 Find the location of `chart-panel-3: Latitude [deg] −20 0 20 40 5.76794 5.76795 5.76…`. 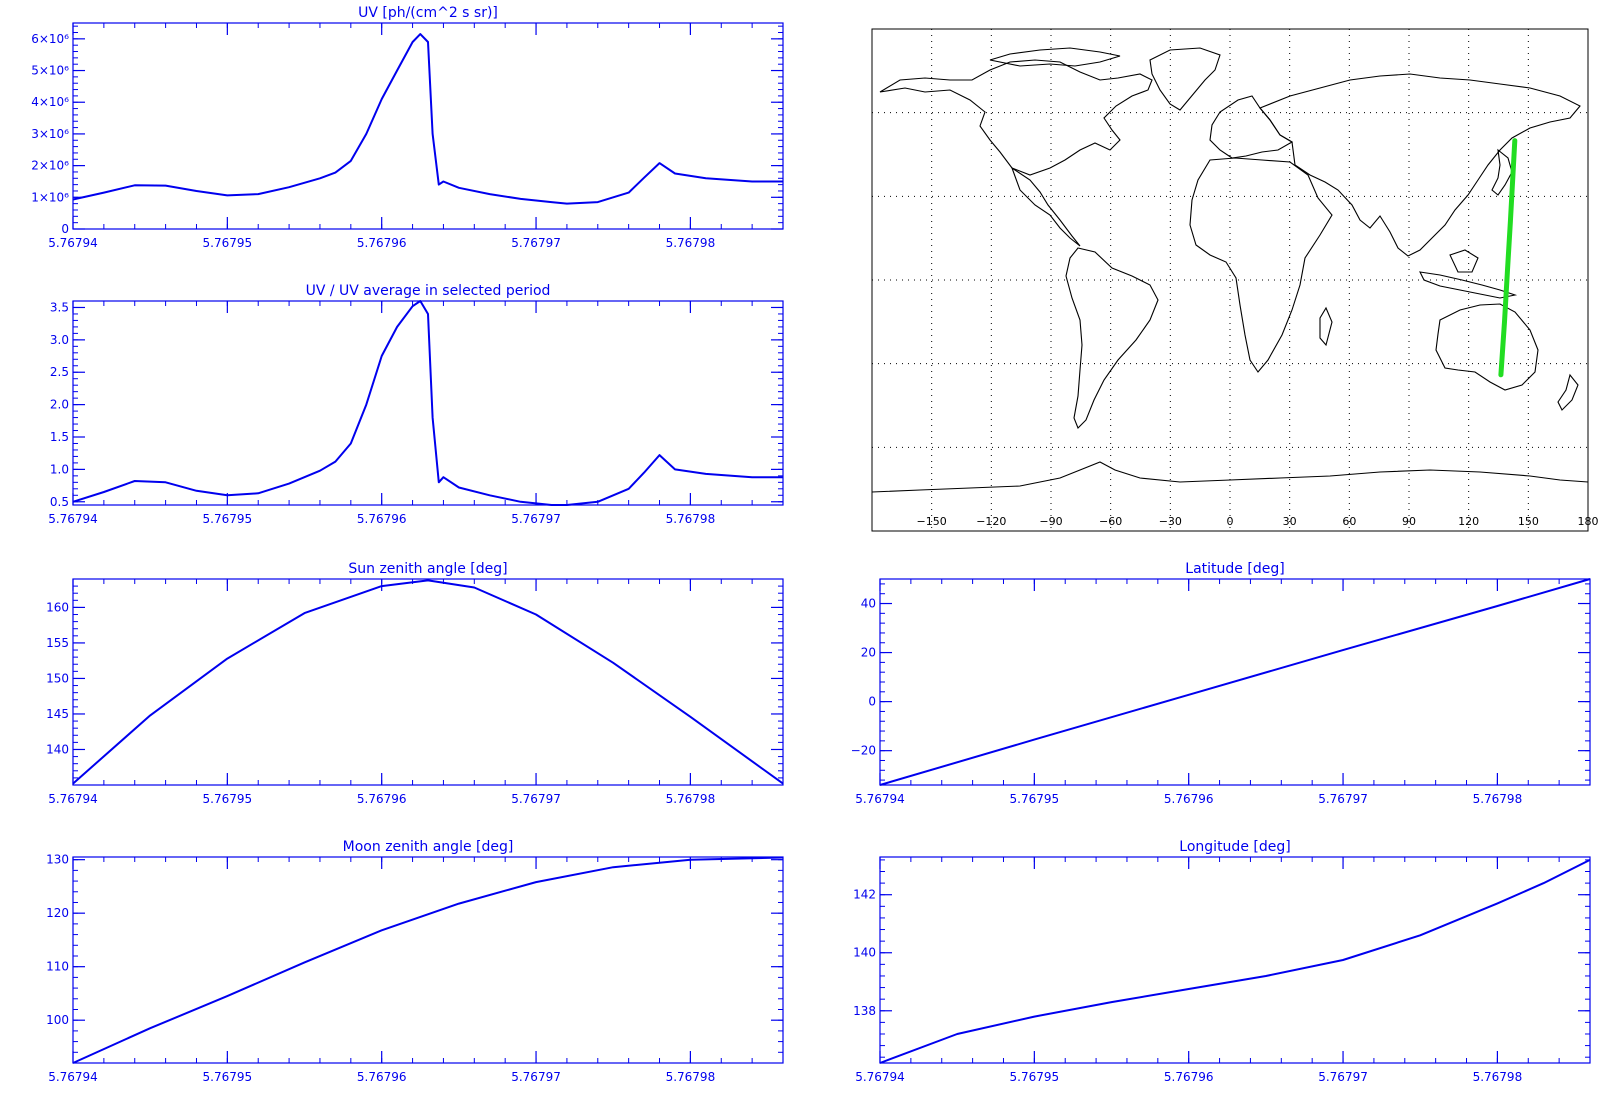

chart-panel-3: Latitude [deg] −20 0 20 40 5.76794 5.76795 5.76… is located at coordinates (1221, 683).